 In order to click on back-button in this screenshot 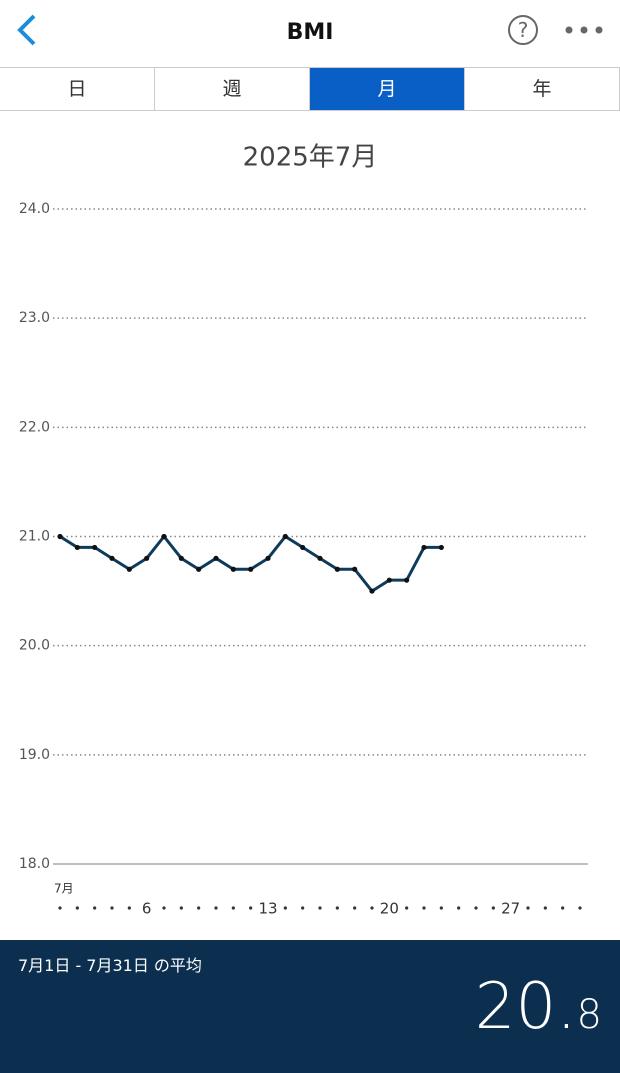, I will do `click(26, 30)`.